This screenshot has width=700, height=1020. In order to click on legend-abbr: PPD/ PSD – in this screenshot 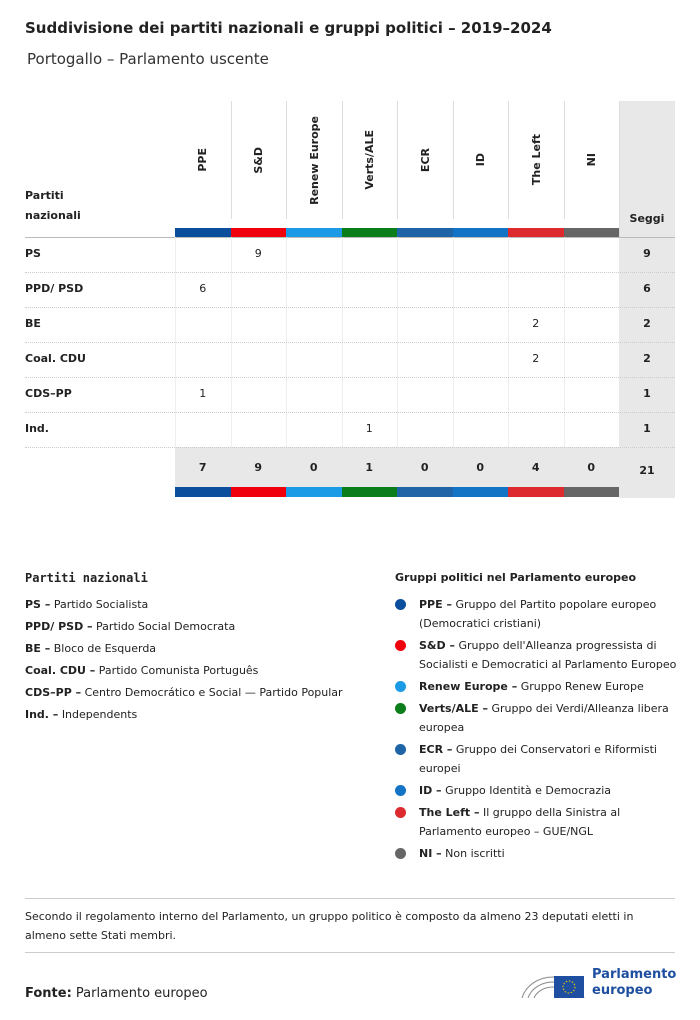, I will do `click(59, 626)`.